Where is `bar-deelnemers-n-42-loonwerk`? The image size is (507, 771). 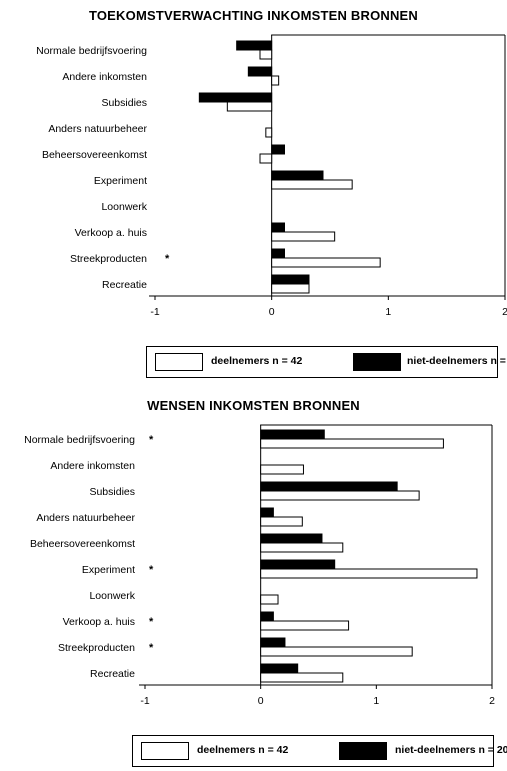 bar-deelnemers-n-42-loonwerk is located at coordinates (269, 599).